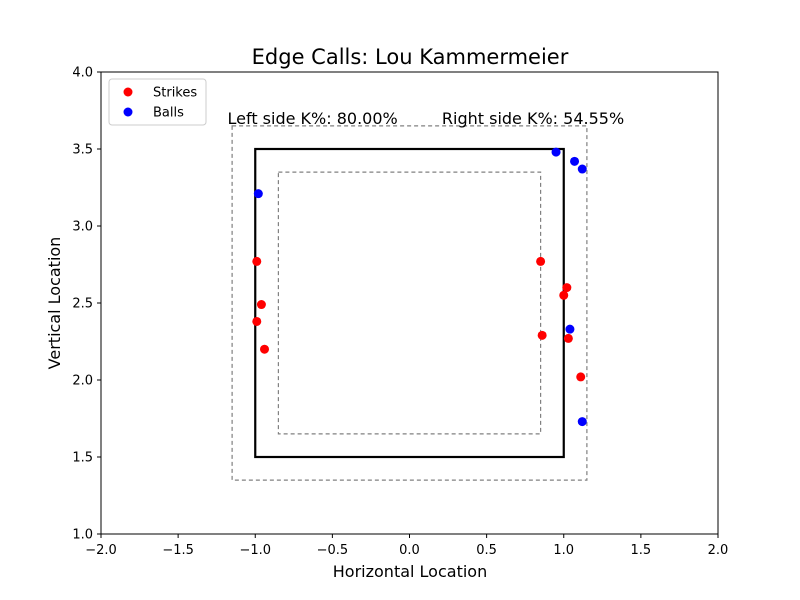  Describe the element at coordinates (128, 92) in the screenshot. I see `legend-marker-strikes` at that location.